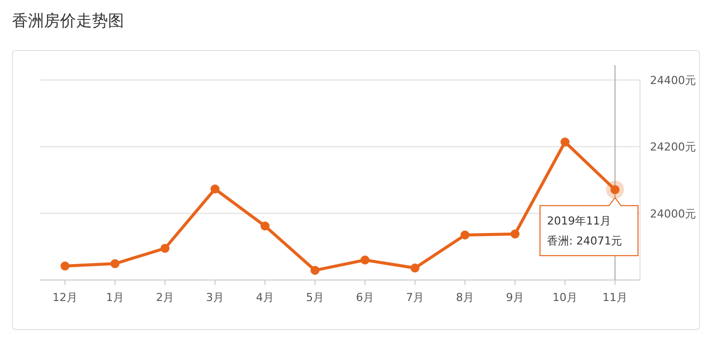  I want to click on y-tick-label: 24000元, so click(673, 213).